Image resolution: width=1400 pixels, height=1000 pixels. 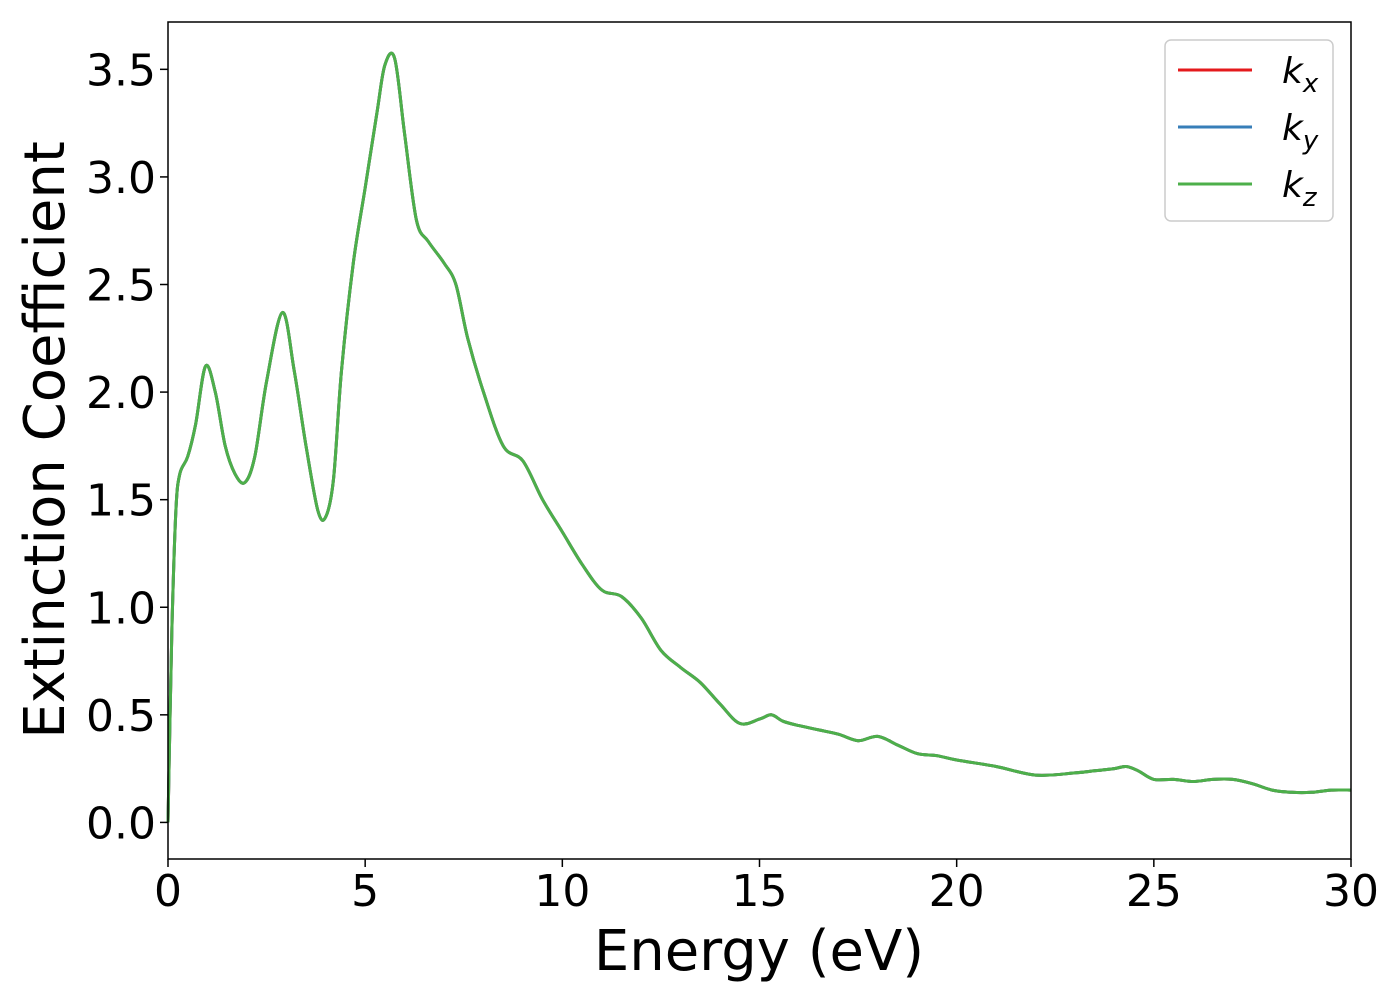 What do you see at coordinates (121, 393) in the screenshot?
I see `y-tick-label: 2.0` at bounding box center [121, 393].